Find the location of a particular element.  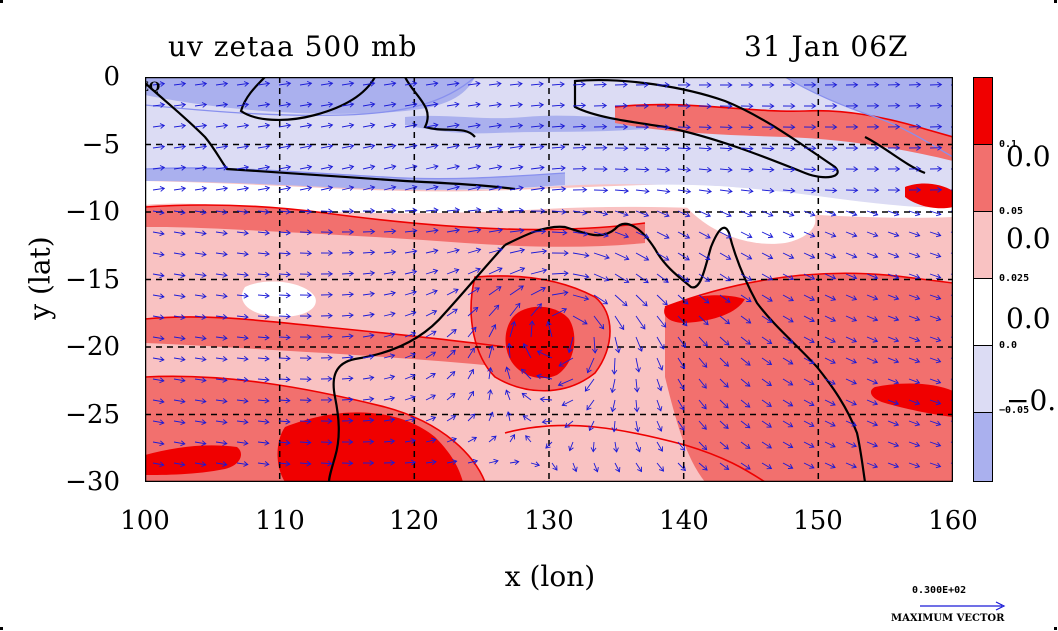

equator-label: EQ is located at coordinates (152, 87).